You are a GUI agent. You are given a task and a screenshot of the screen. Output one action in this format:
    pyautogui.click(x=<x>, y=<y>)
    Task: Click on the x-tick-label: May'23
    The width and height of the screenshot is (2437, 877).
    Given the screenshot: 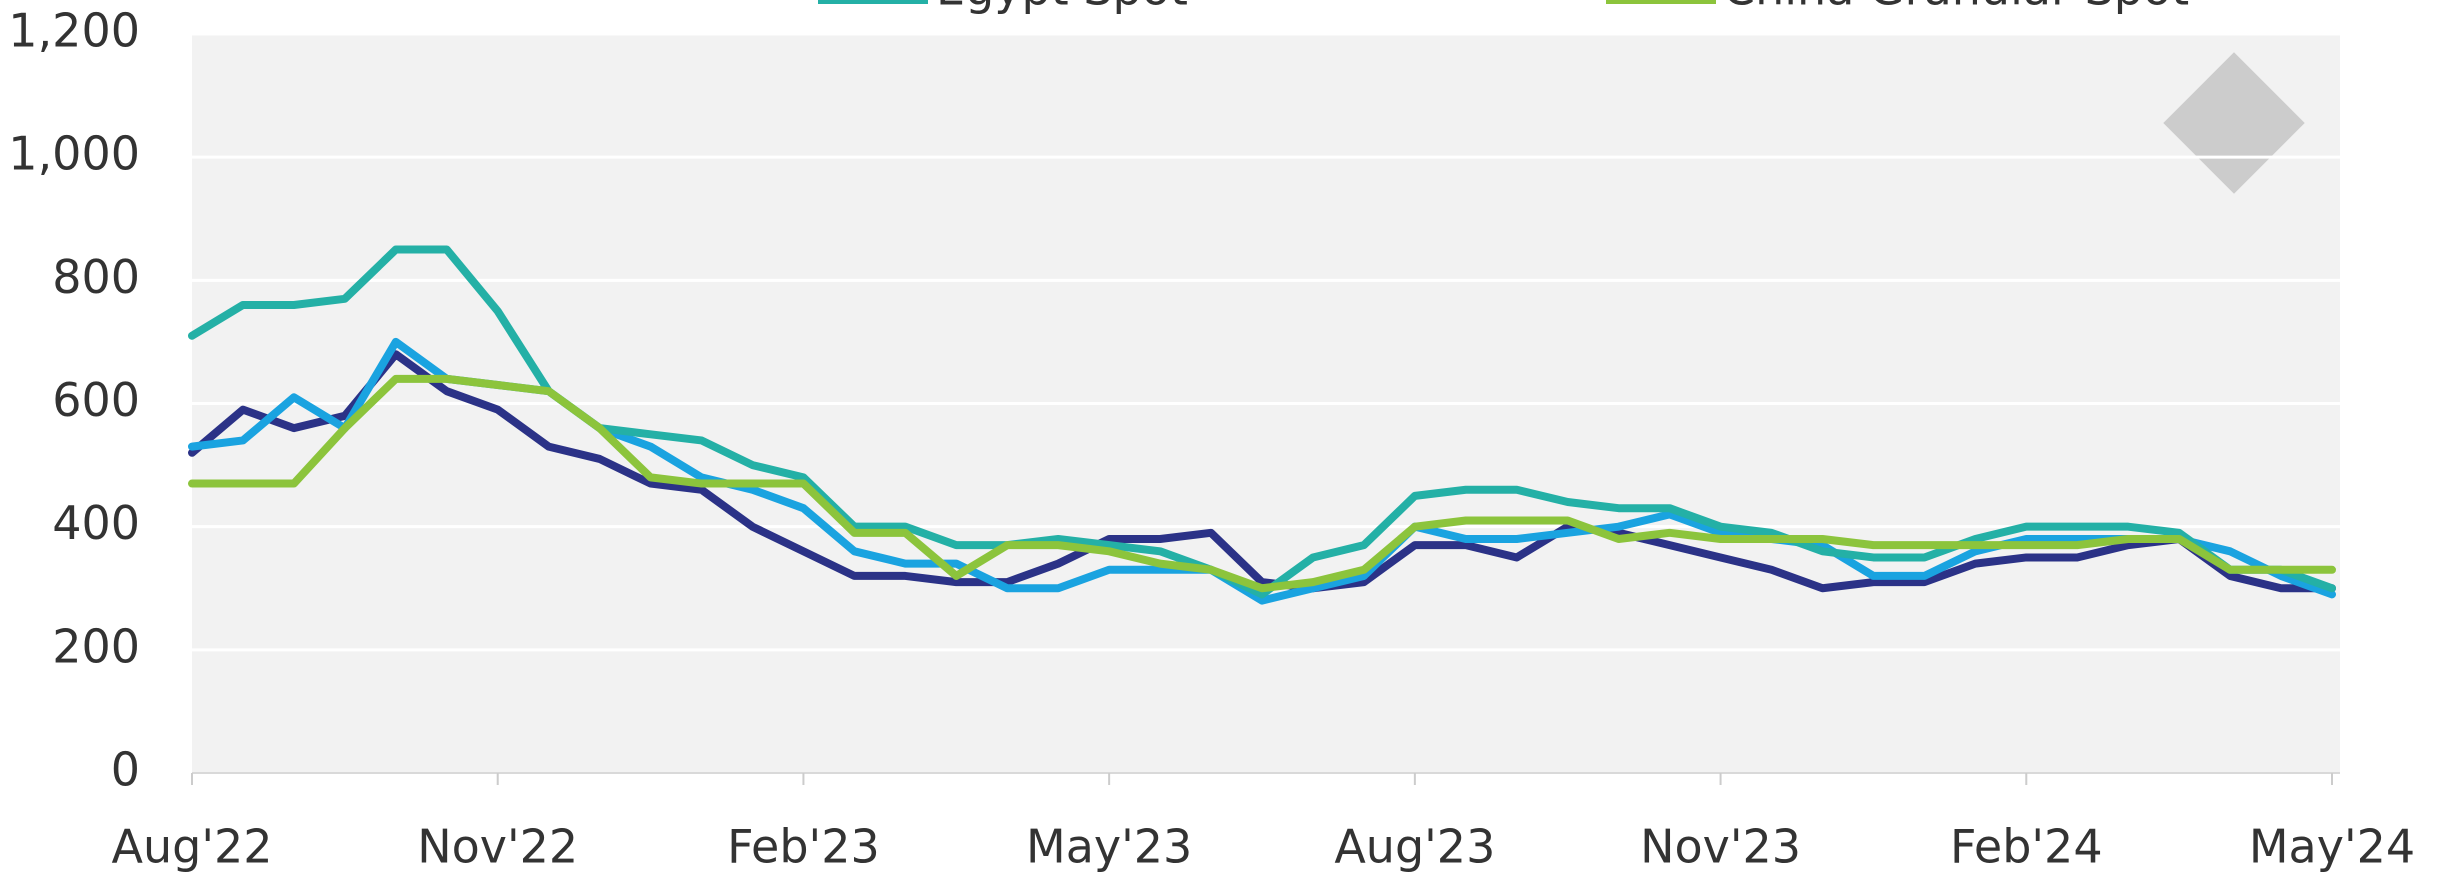 What is the action you would take?
    pyautogui.click(x=1109, y=847)
    